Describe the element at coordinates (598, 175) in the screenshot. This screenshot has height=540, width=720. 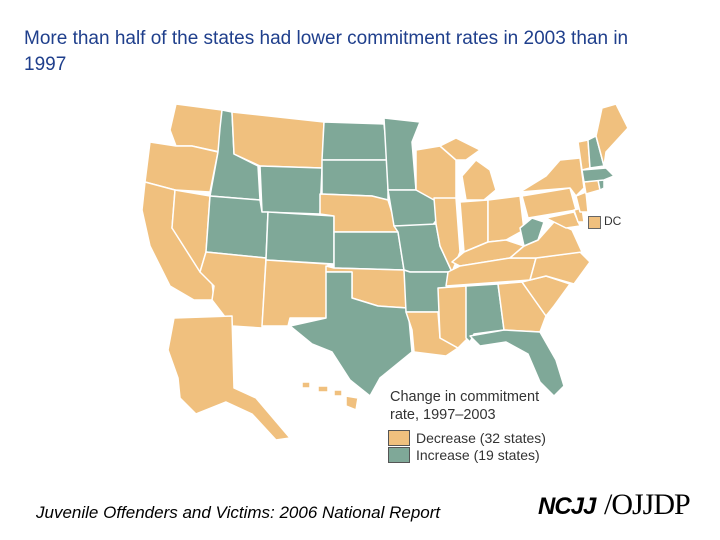
I see `state-MA` at that location.